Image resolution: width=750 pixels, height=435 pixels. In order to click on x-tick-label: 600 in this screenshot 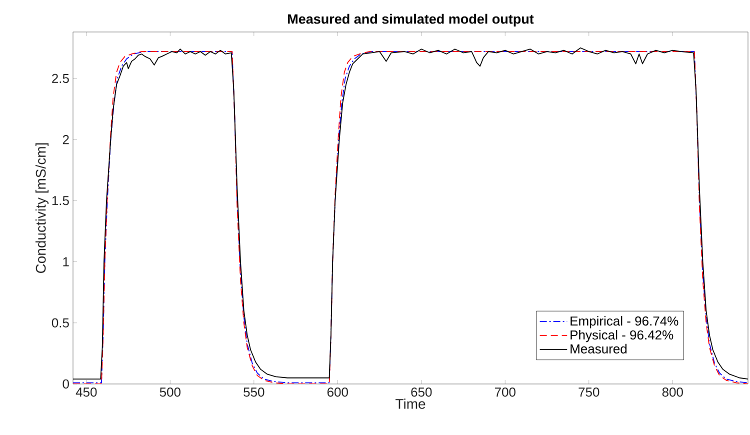, I will do `click(337, 392)`.